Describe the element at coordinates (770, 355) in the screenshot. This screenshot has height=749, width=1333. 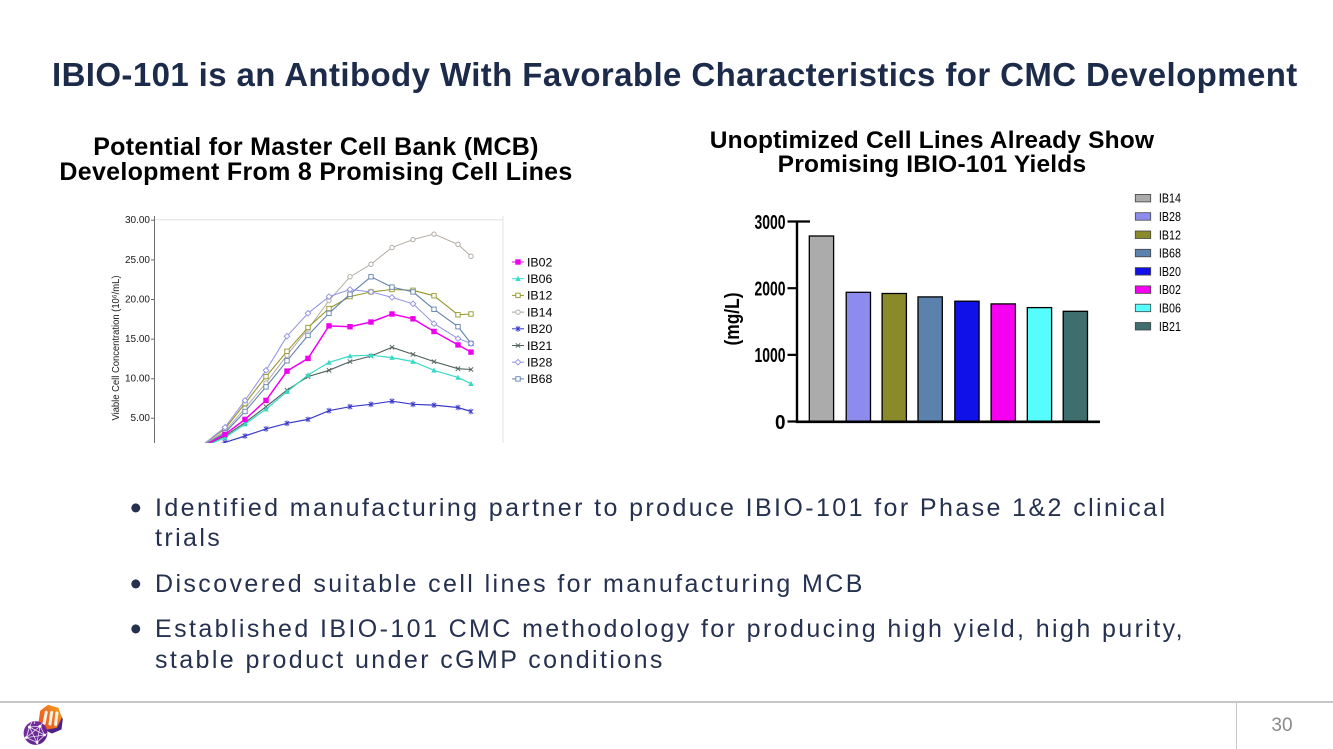
I see `svg-text: 1000` at that location.